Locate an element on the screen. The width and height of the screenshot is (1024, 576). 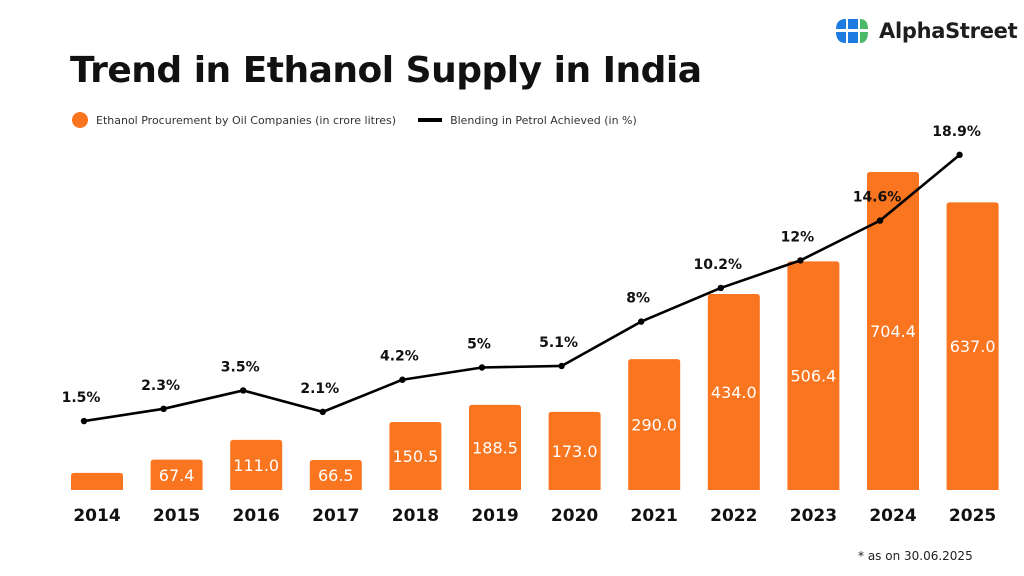
line-point-2016 is located at coordinates (243, 390).